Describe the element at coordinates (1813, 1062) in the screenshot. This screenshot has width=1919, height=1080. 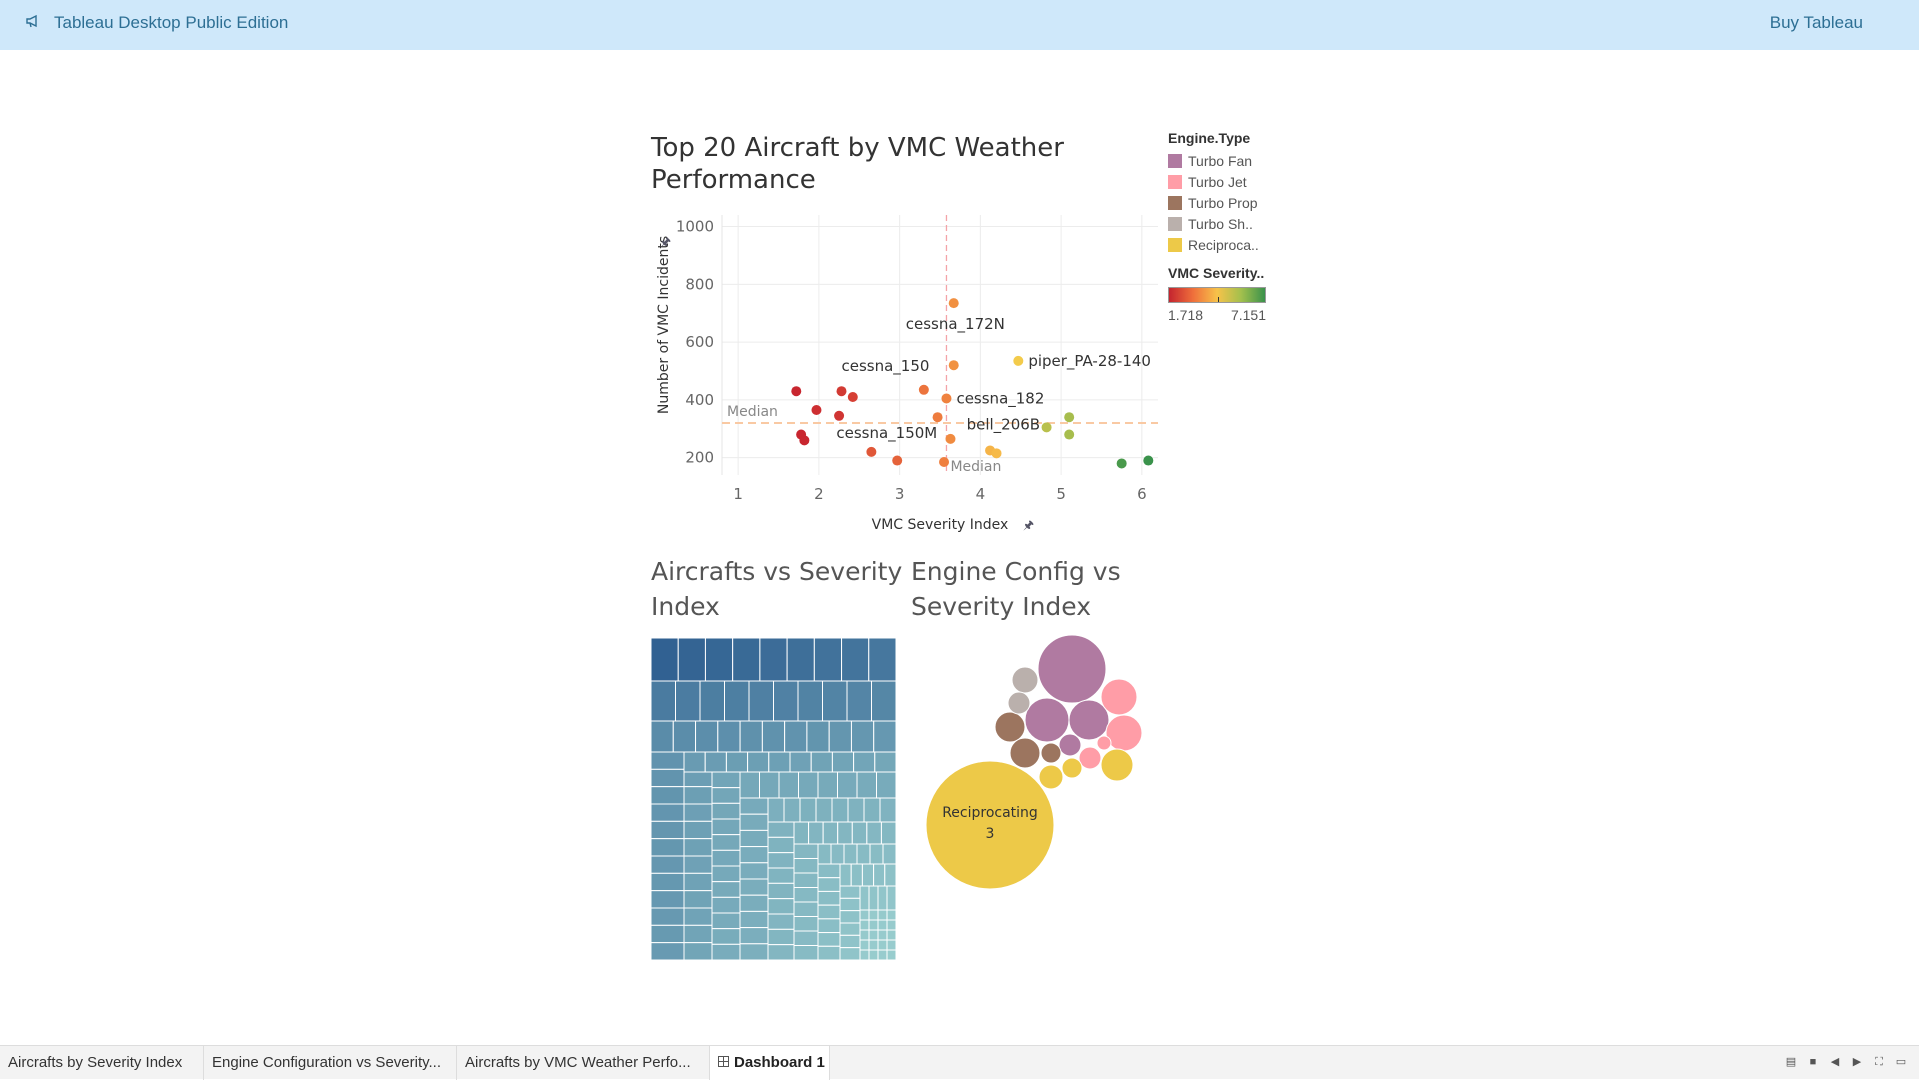
I see `show-filmstrip-icon: ■` at that location.